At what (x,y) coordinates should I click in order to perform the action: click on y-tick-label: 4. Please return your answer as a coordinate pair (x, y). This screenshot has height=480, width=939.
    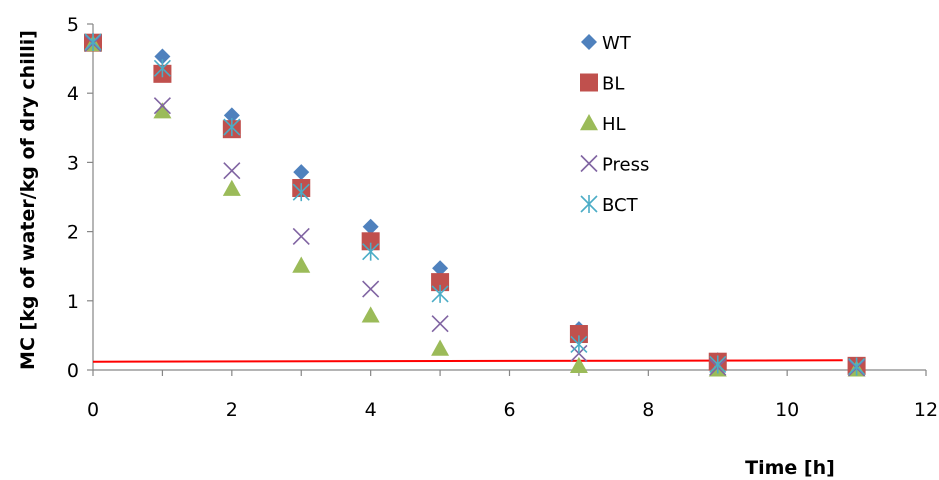
    Looking at the image, I should click on (73, 94).